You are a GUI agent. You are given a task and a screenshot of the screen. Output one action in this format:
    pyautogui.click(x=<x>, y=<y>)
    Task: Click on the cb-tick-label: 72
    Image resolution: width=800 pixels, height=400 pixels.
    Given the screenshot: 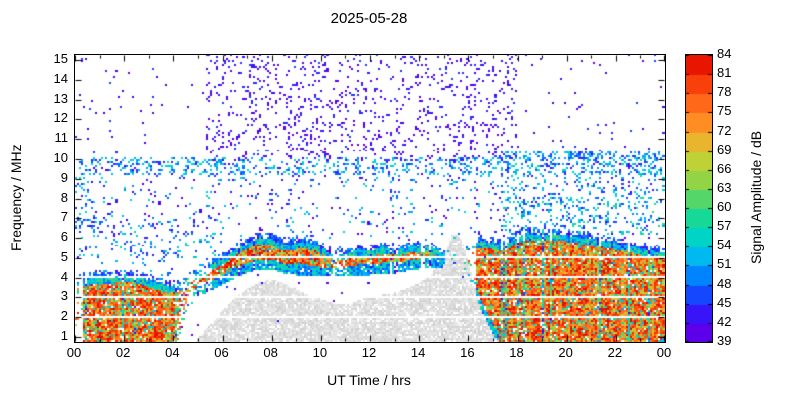 What is the action you would take?
    pyautogui.click(x=724, y=130)
    